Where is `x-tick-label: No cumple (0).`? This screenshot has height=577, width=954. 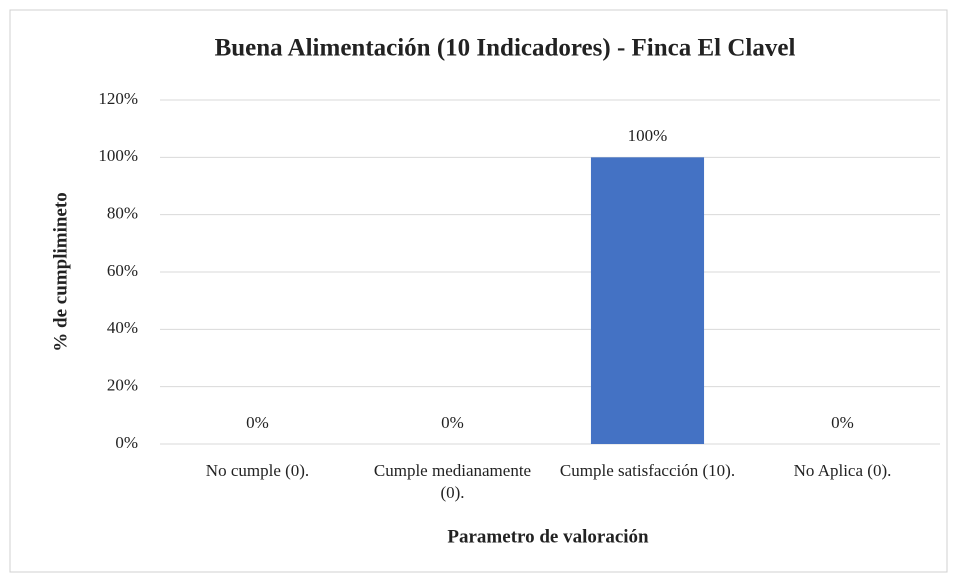 x-tick-label: No cumple (0). is located at coordinates (257, 470).